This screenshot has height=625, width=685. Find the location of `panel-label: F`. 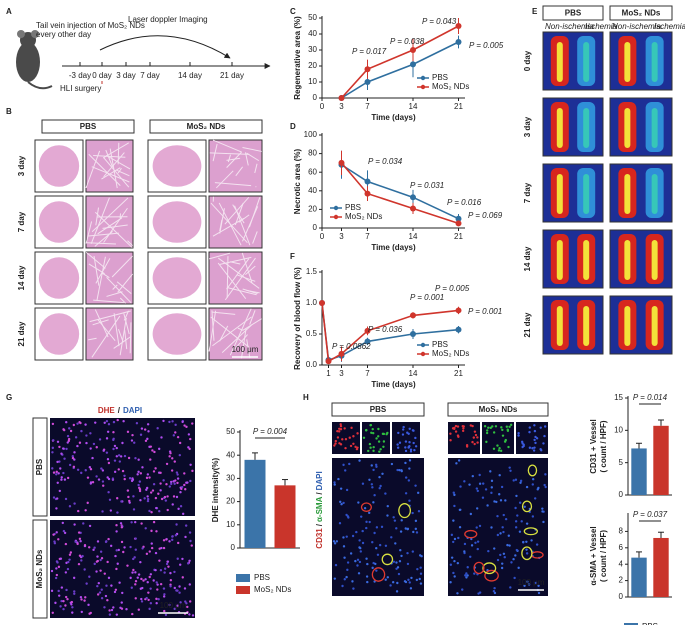

panel-label: F is located at coordinates (292, 256).